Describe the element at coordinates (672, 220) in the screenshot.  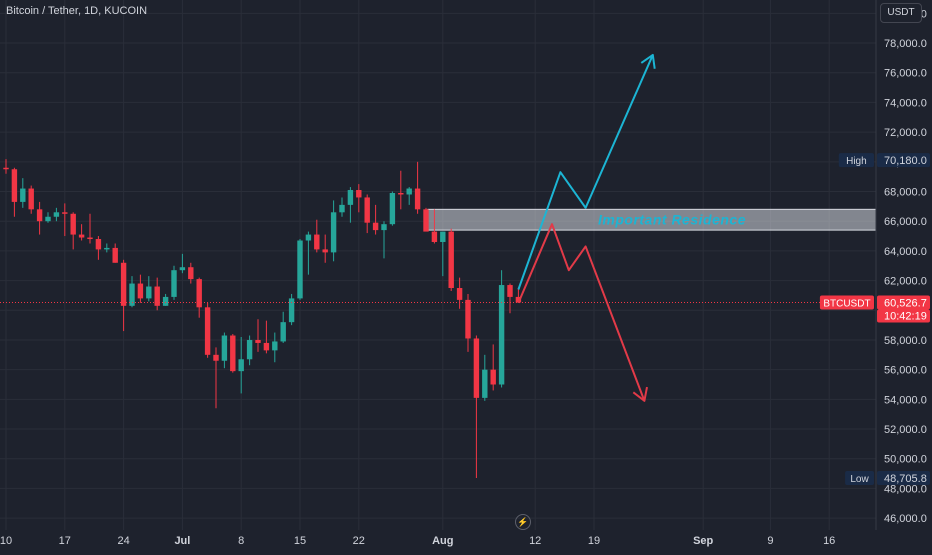
I see `resistance-zone-label: Important Residence` at that location.